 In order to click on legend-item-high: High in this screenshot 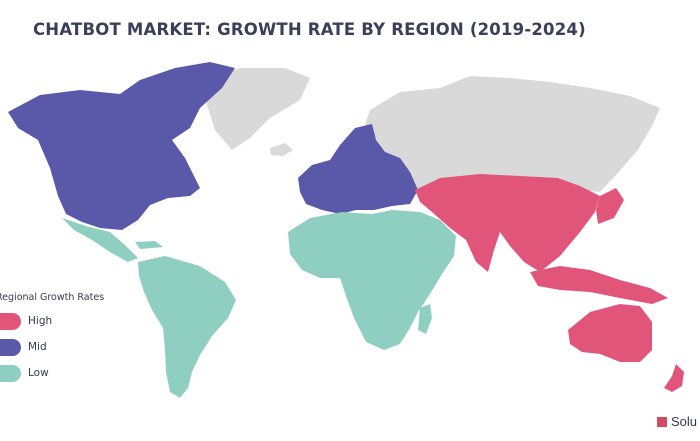, I will do `click(52, 326)`.